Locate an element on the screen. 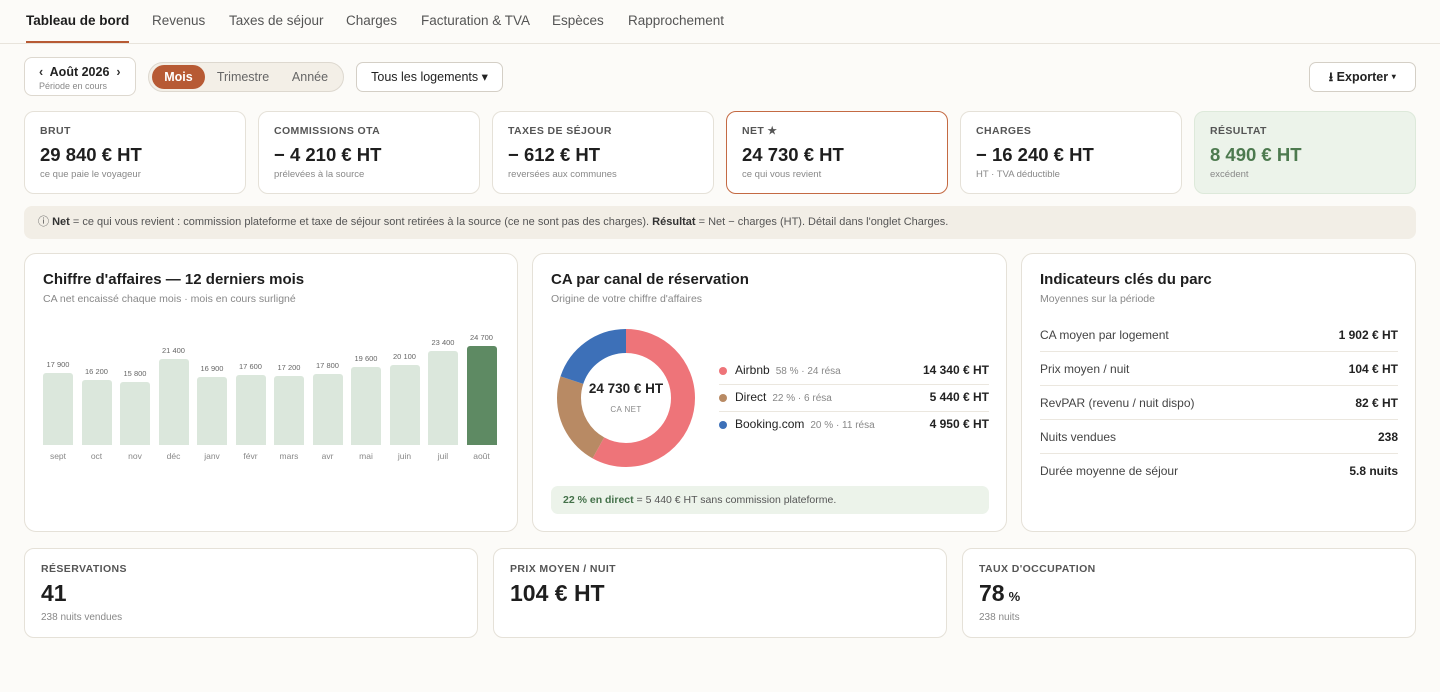 This screenshot has height=692, width=1440. chevron-left-icon: ‹ is located at coordinates (41, 72).